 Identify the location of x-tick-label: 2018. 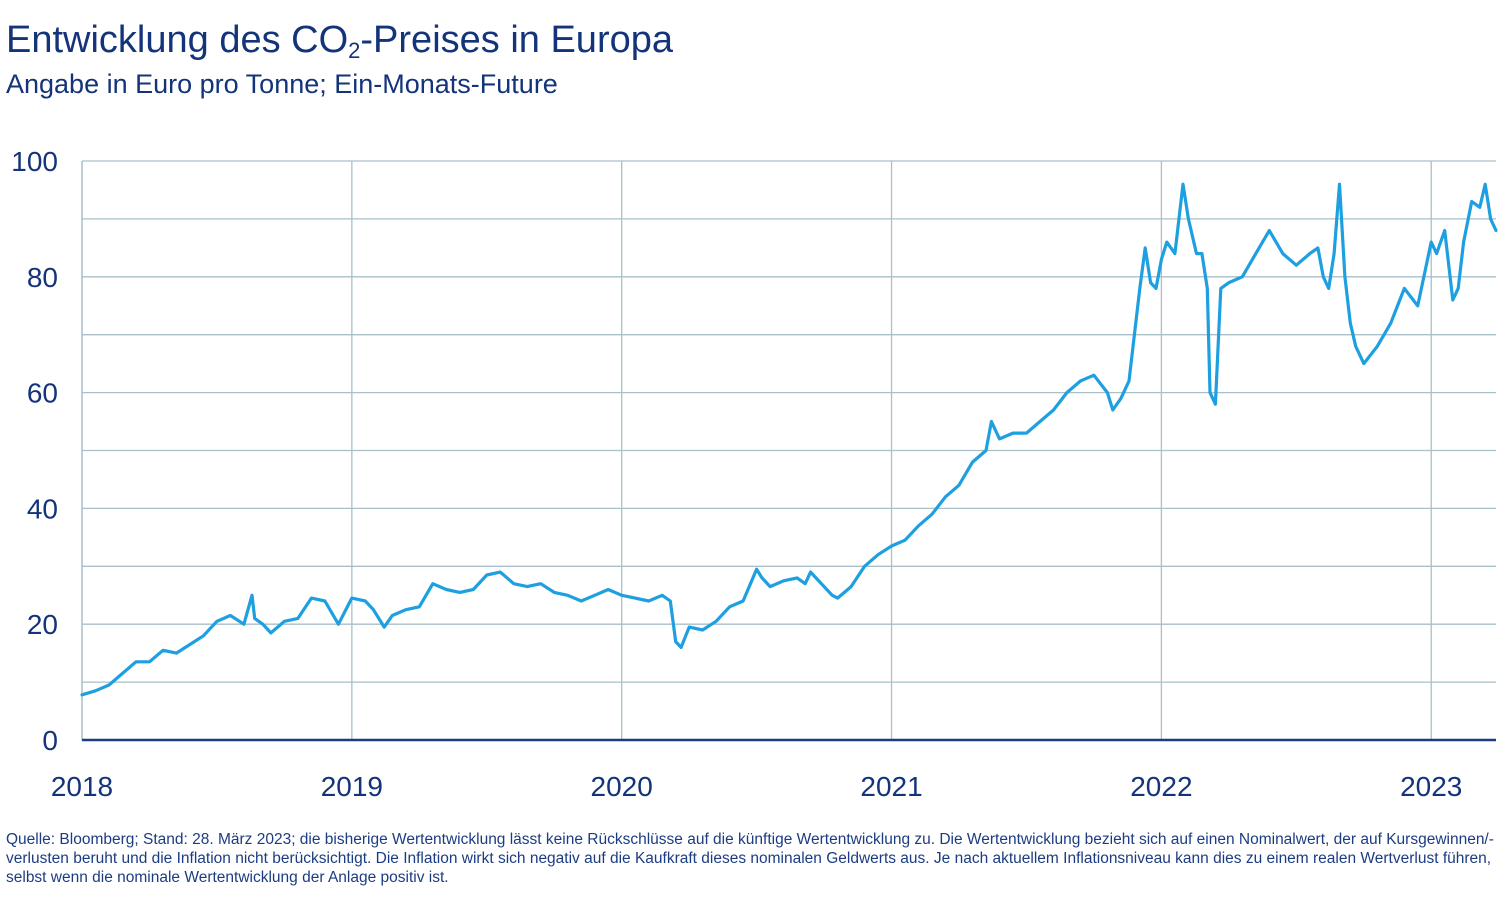
(82, 786).